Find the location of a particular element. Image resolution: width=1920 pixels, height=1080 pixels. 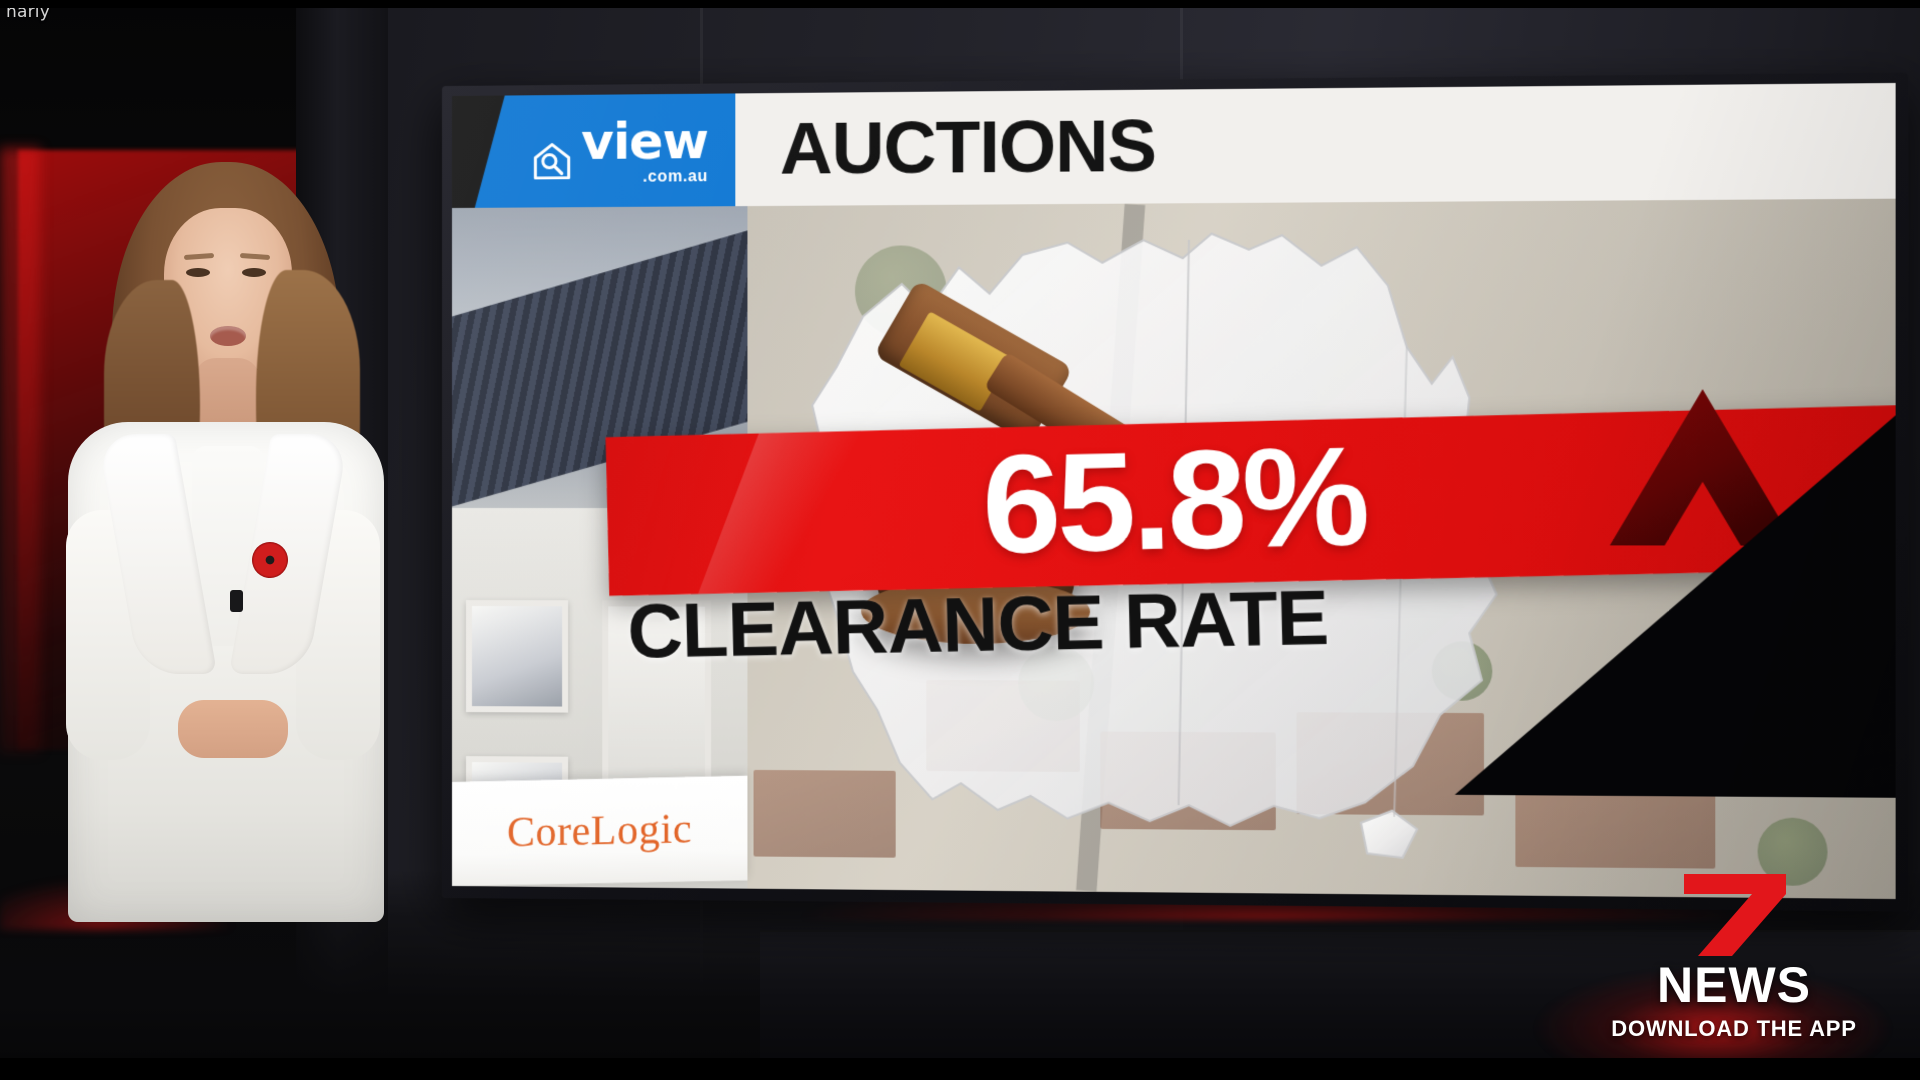

network-name: NEWS is located at coordinates (1734, 985).